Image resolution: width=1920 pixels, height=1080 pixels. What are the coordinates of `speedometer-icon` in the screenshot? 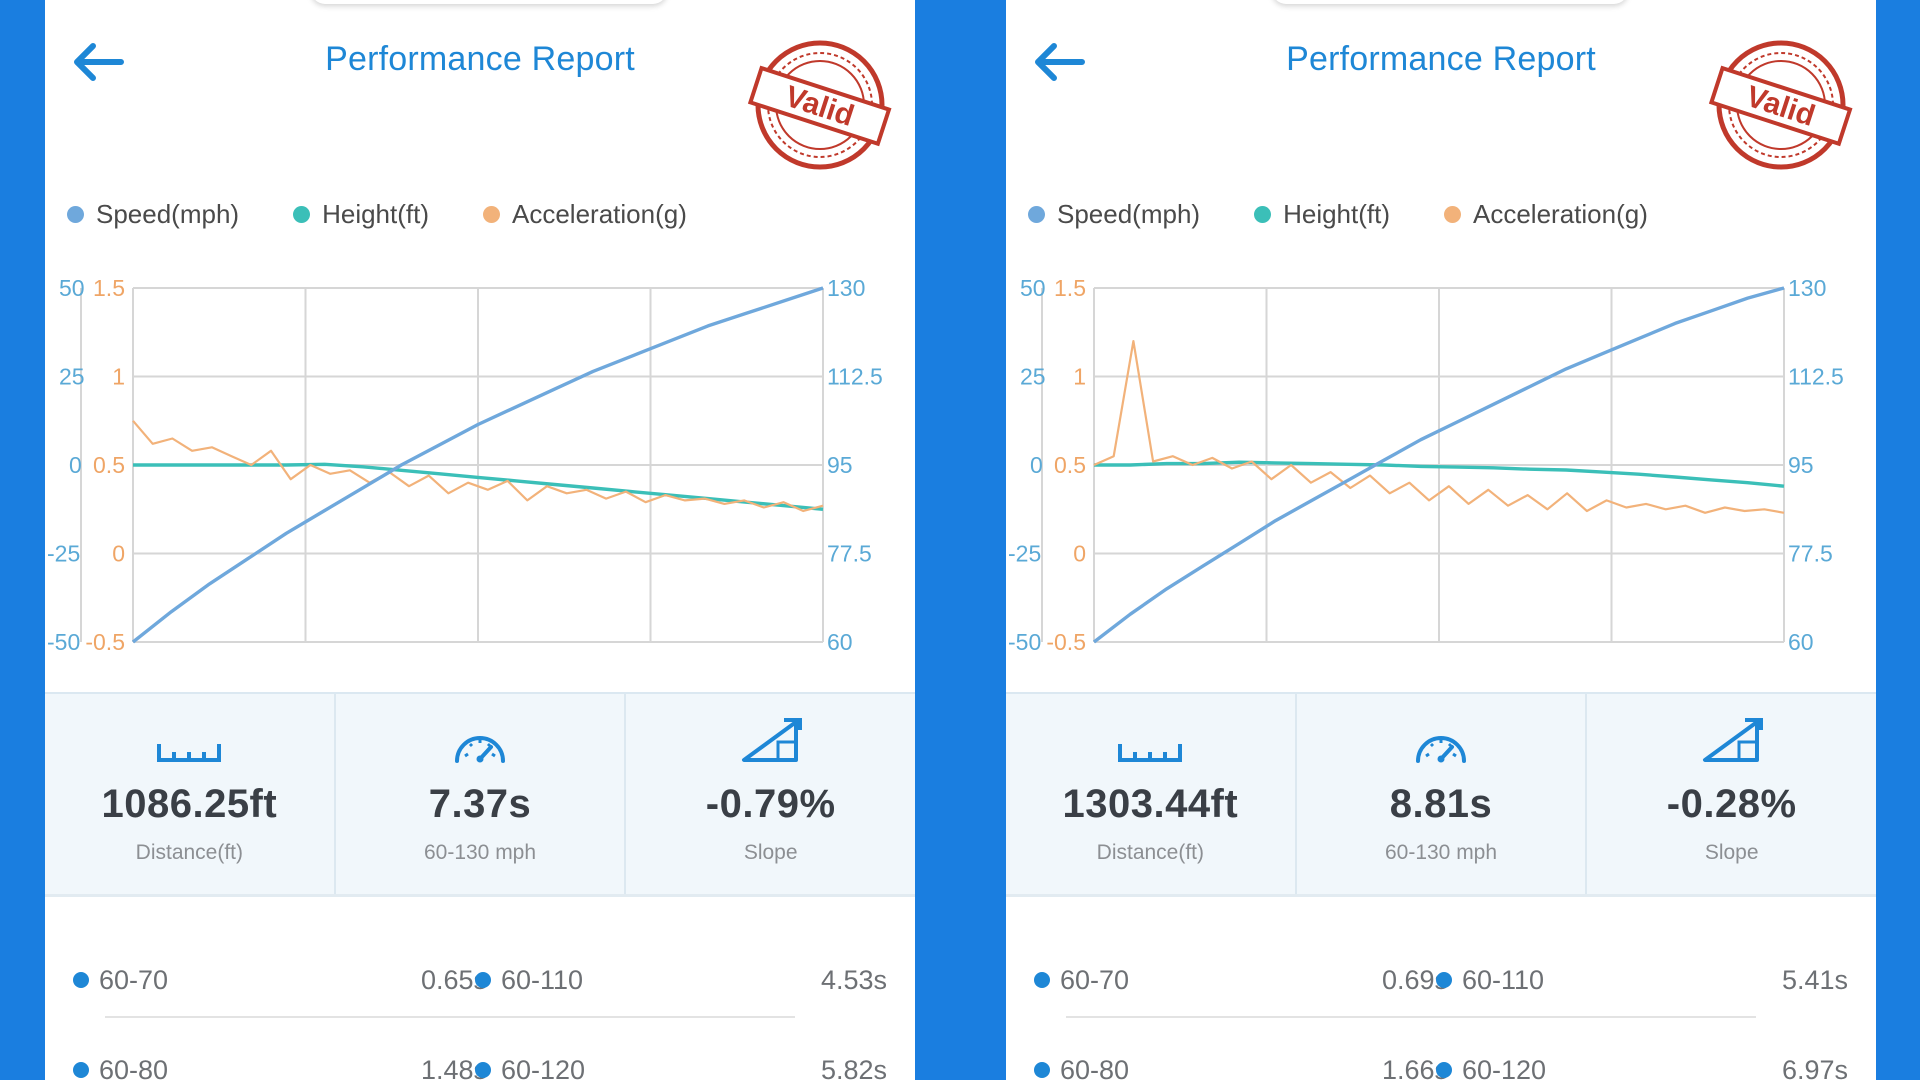 It's located at (480, 749).